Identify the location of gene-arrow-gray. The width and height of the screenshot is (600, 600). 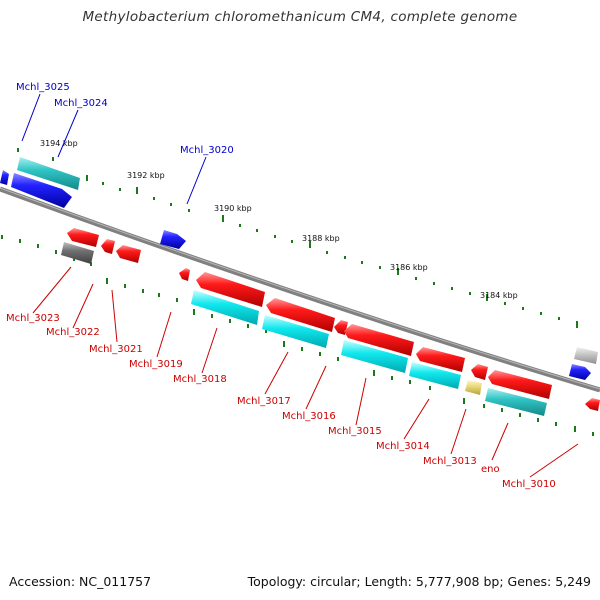
(77, 253).